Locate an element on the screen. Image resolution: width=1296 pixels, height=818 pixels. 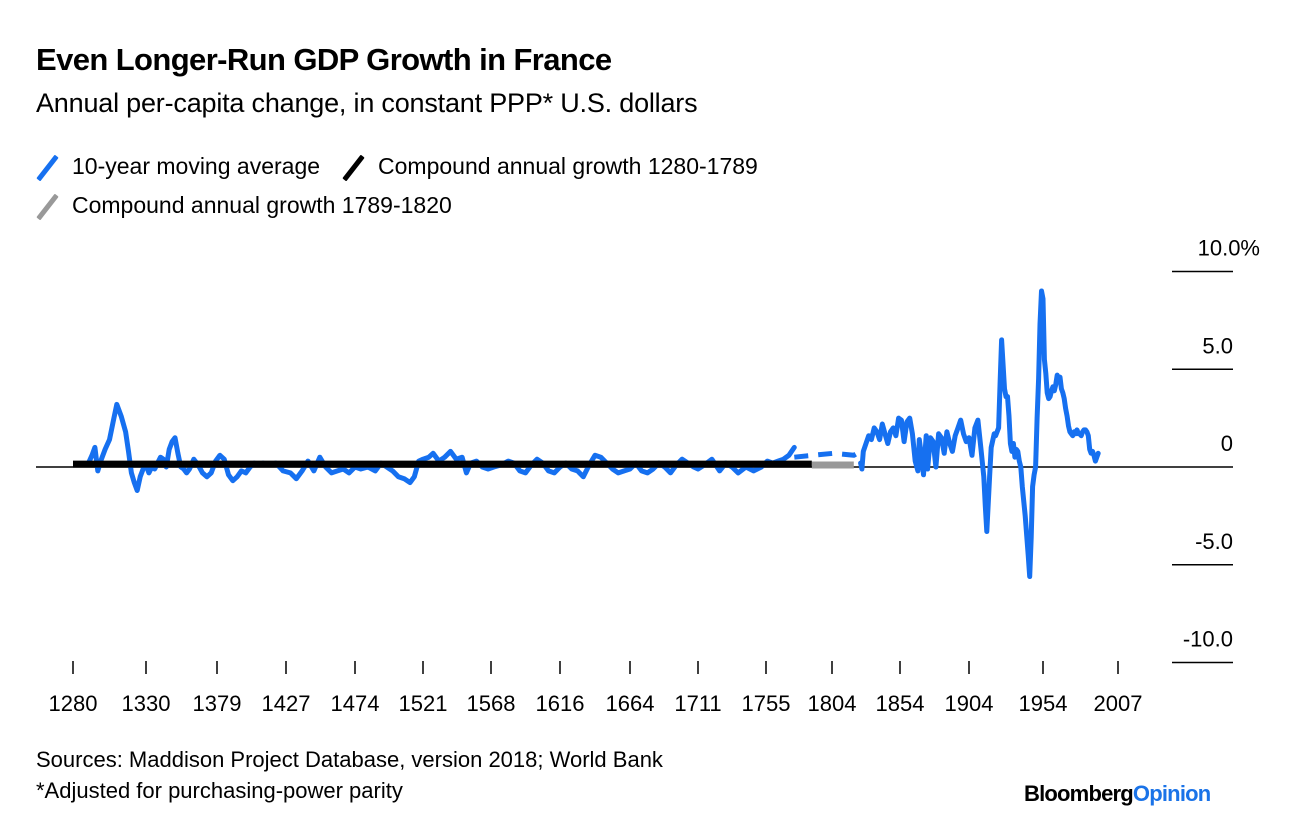
legend-label: 10-year moving average is located at coordinates (196, 166).